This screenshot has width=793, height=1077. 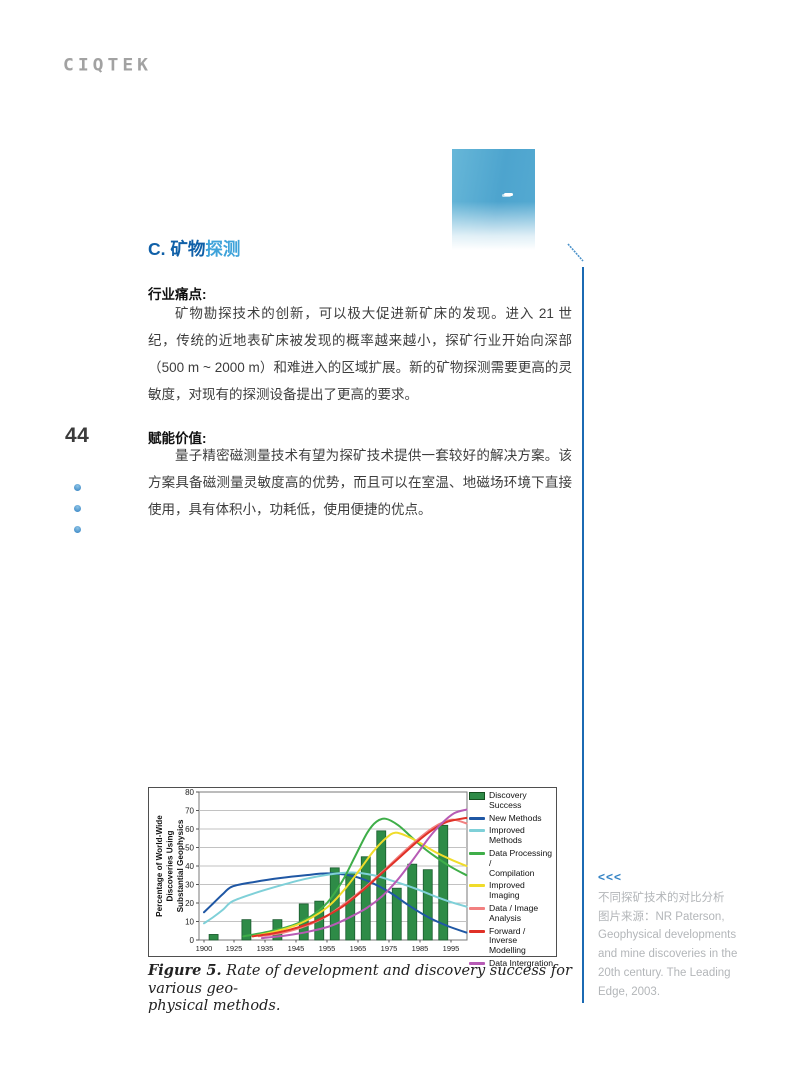 What do you see at coordinates (477, 796) in the screenshot?
I see `legend-box-swatch` at bounding box center [477, 796].